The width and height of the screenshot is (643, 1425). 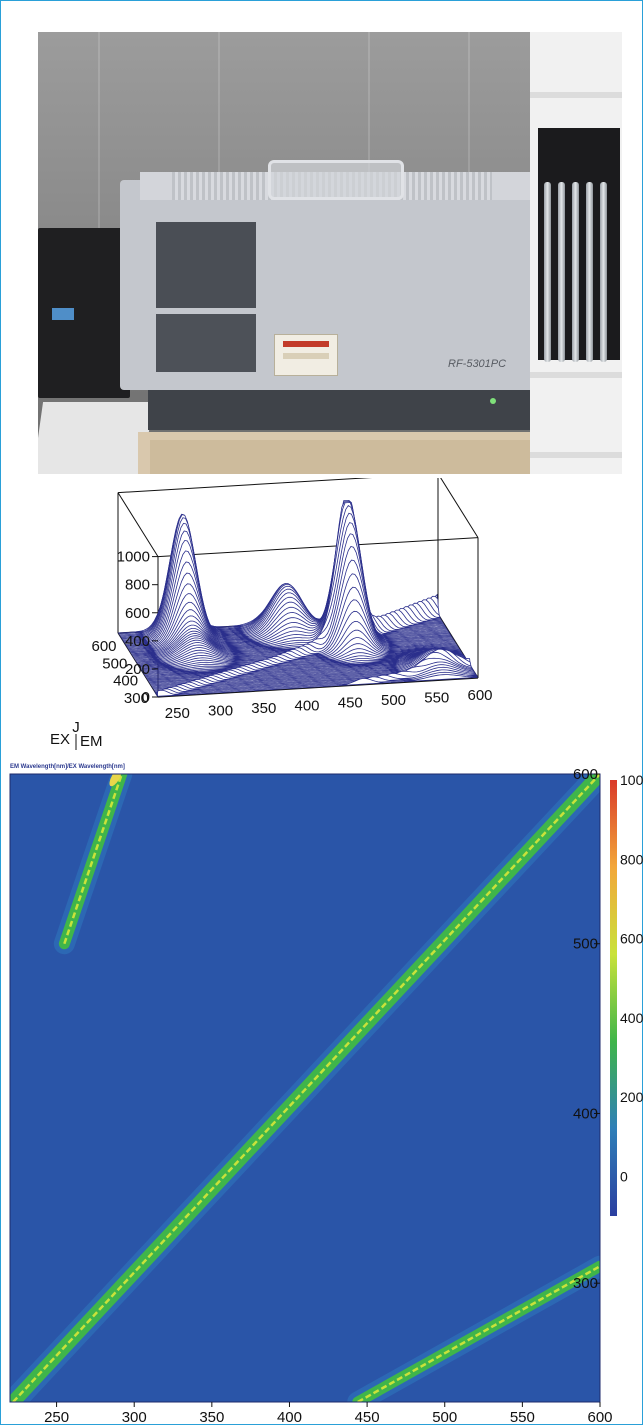 I want to click on orientation-up-label: J, so click(x=76, y=727).